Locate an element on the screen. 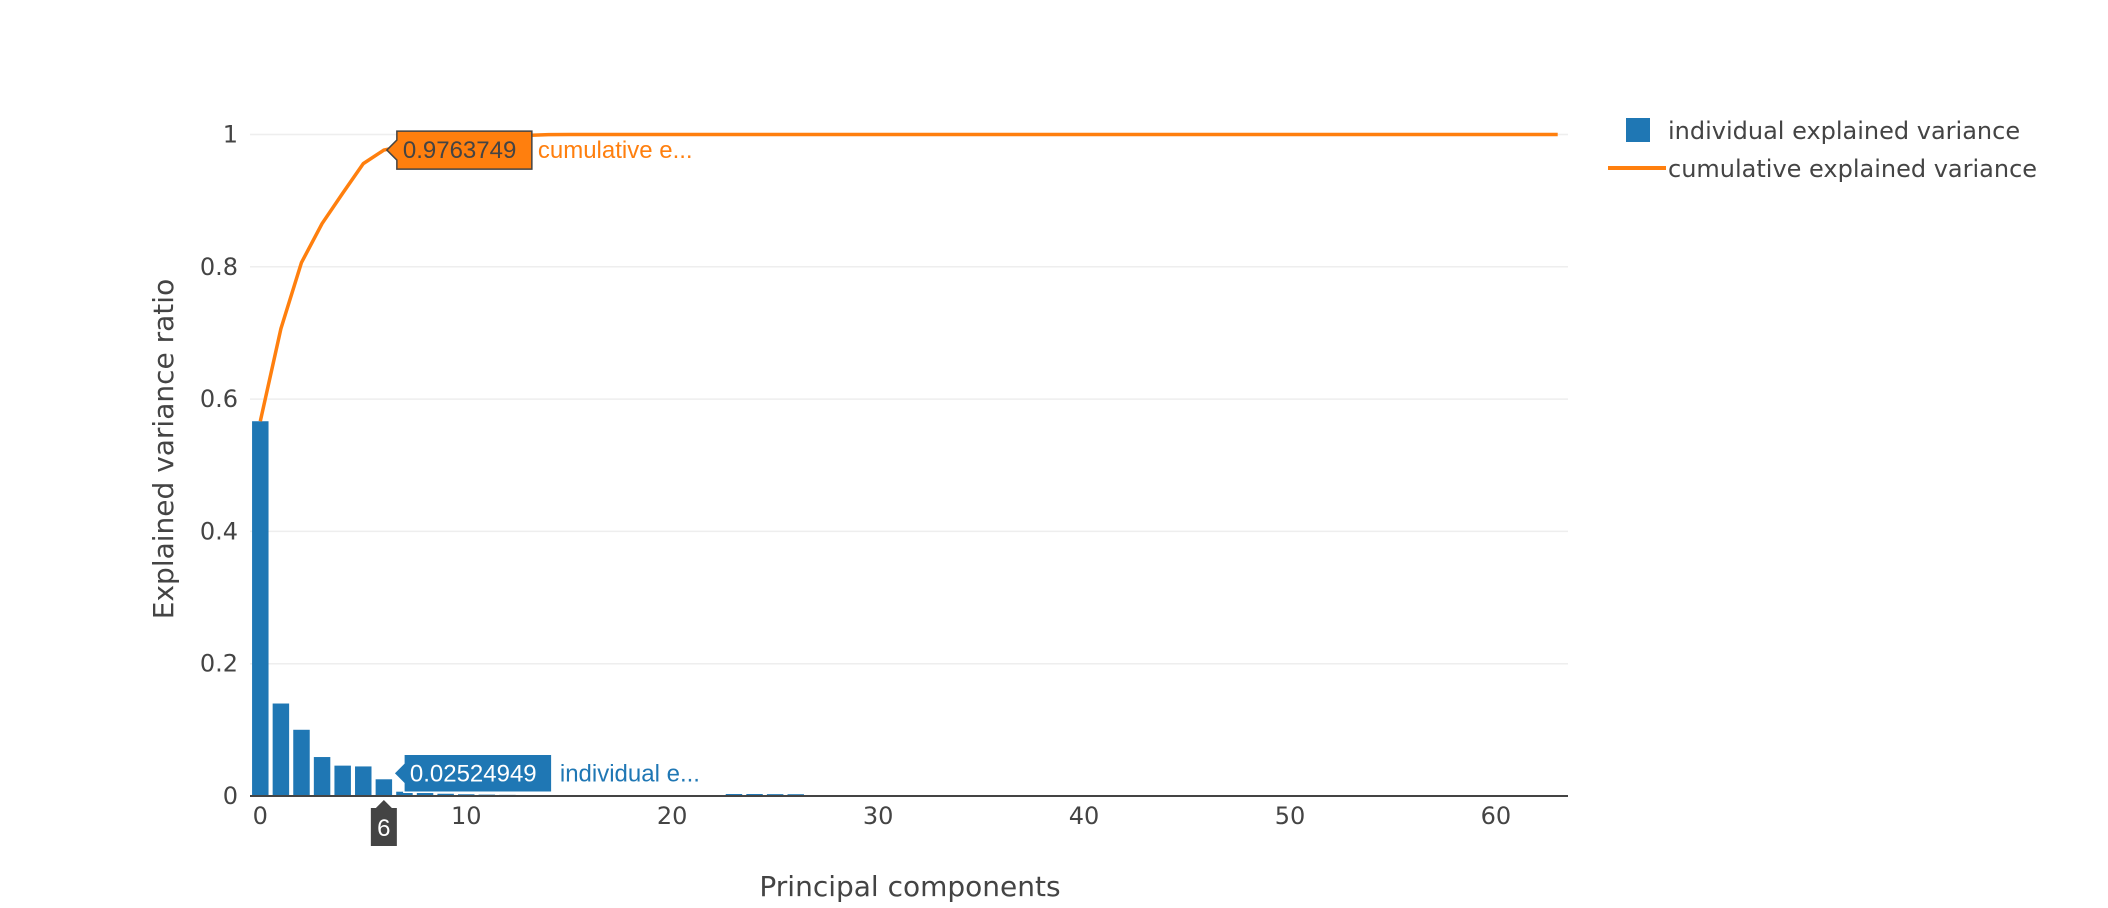 Image resolution: width=2108 pixels, height=908 pixels. legend-item-individual: individual explained variance is located at coordinates (1823, 131).